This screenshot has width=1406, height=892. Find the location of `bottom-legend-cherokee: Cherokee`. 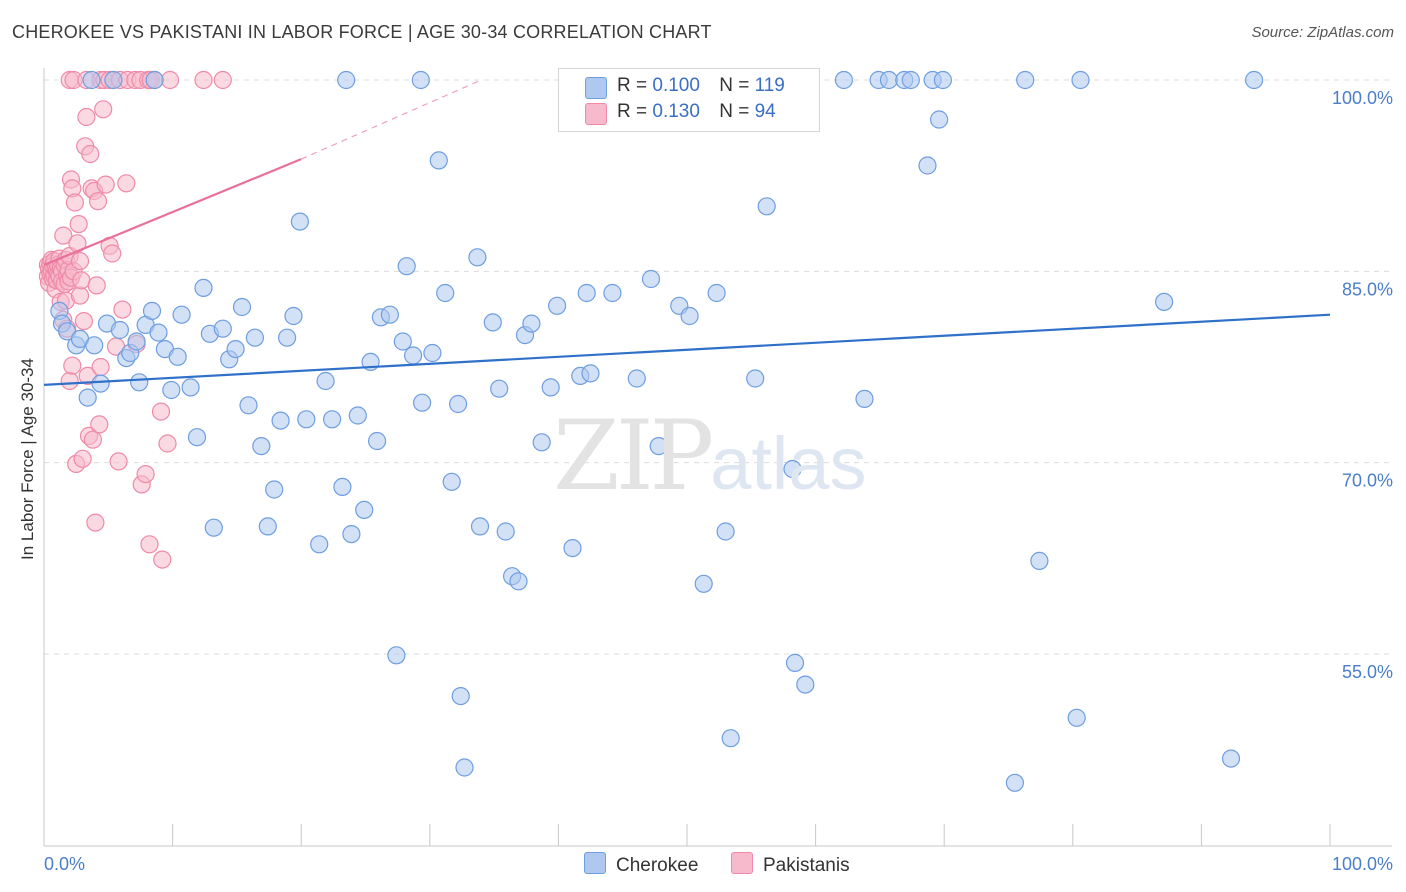

bottom-legend-cherokee: Cherokee is located at coordinates (641, 864).